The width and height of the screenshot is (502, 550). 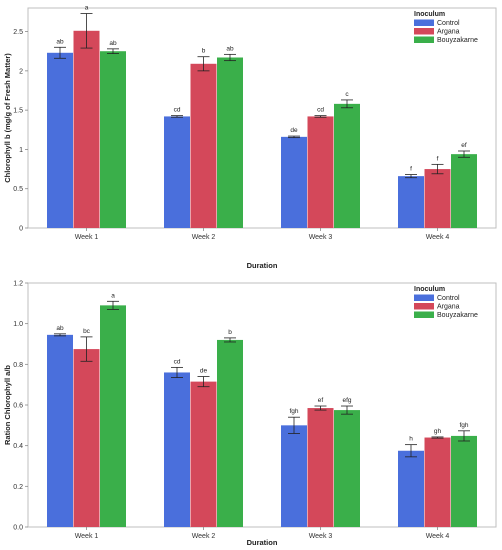 I want to click on y-tick-label: 0.6, so click(x=18, y=406).